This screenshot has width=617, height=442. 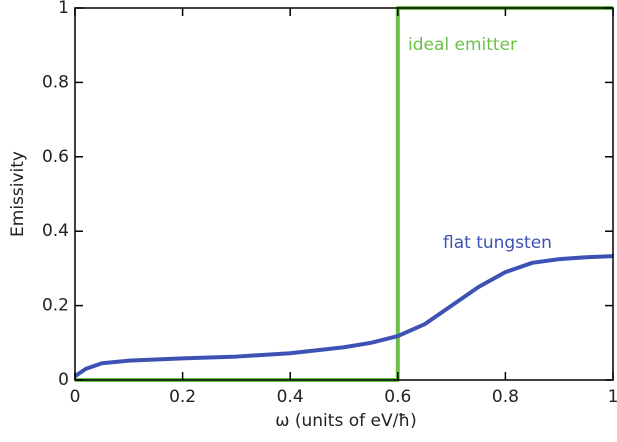 What do you see at coordinates (18, 194) in the screenshot?
I see `y-axis-label: Emissivity` at bounding box center [18, 194].